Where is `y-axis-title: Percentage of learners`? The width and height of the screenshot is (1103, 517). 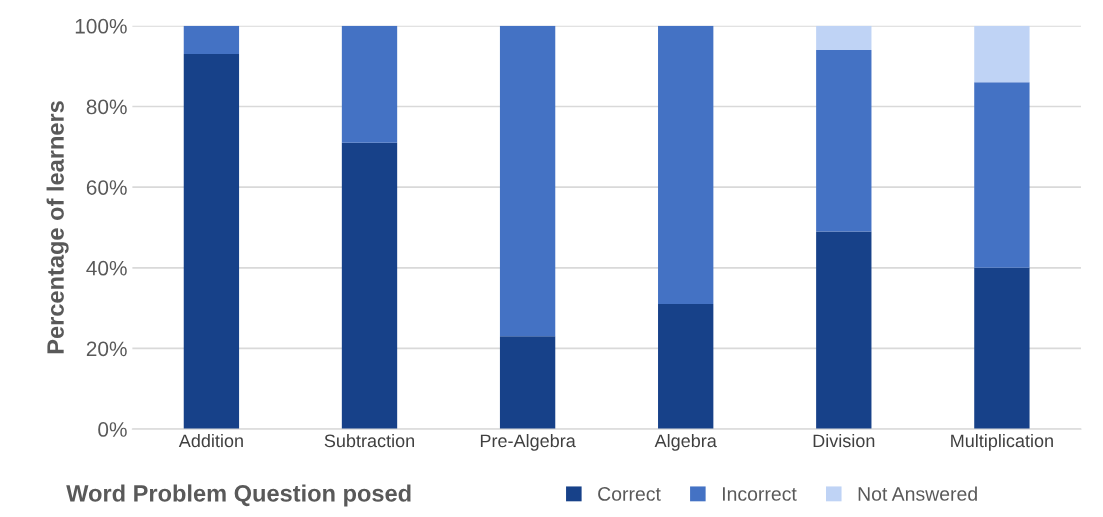 y-axis-title: Percentage of learners is located at coordinates (57, 227).